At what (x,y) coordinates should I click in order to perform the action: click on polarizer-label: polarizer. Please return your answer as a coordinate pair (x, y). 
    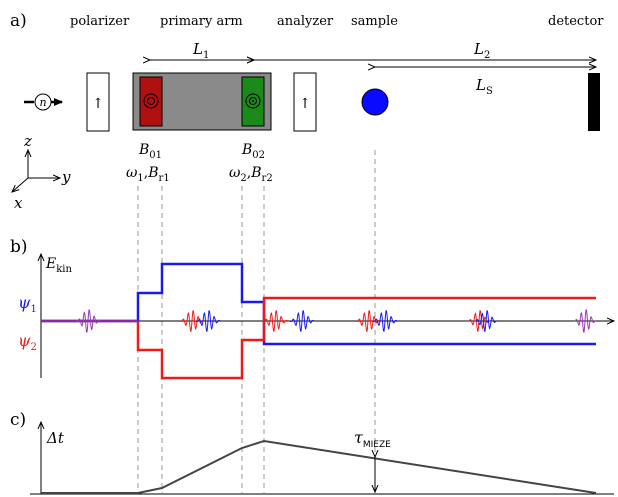
    Looking at the image, I should click on (100, 21).